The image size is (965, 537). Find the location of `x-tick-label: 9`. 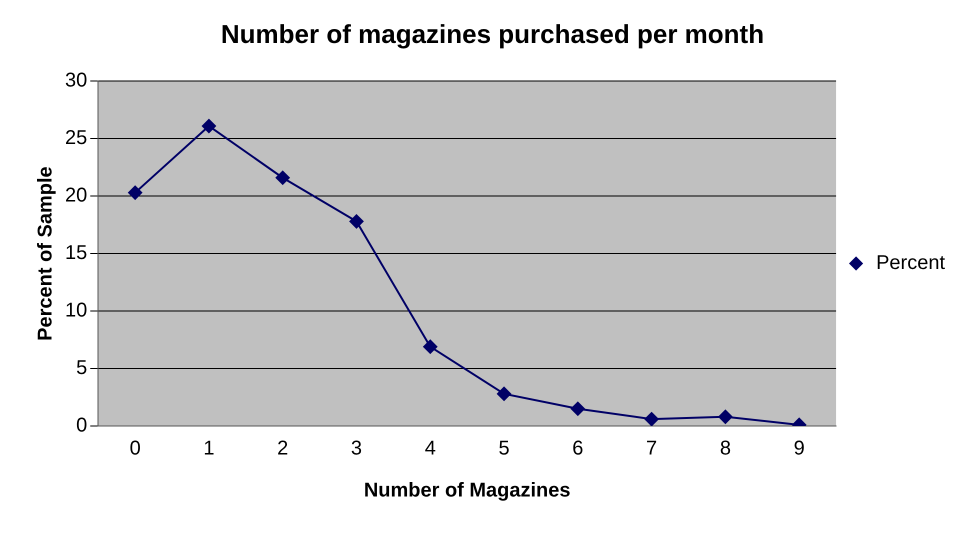

x-tick-label: 9 is located at coordinates (799, 449).